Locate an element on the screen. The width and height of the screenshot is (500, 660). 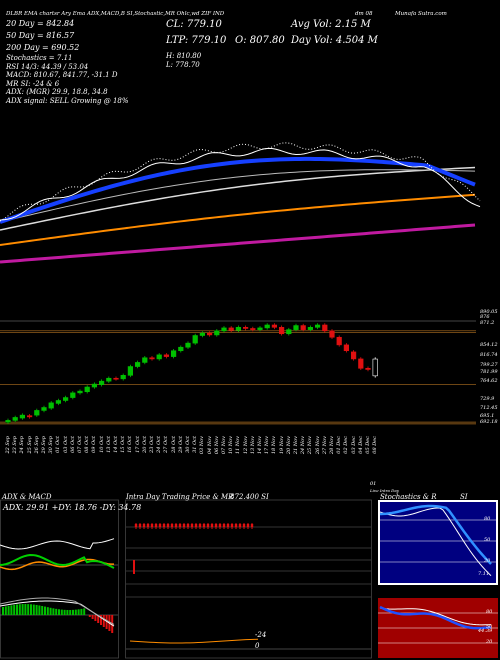
stoch-axis-label: 20 is located at coordinates (487, 561).